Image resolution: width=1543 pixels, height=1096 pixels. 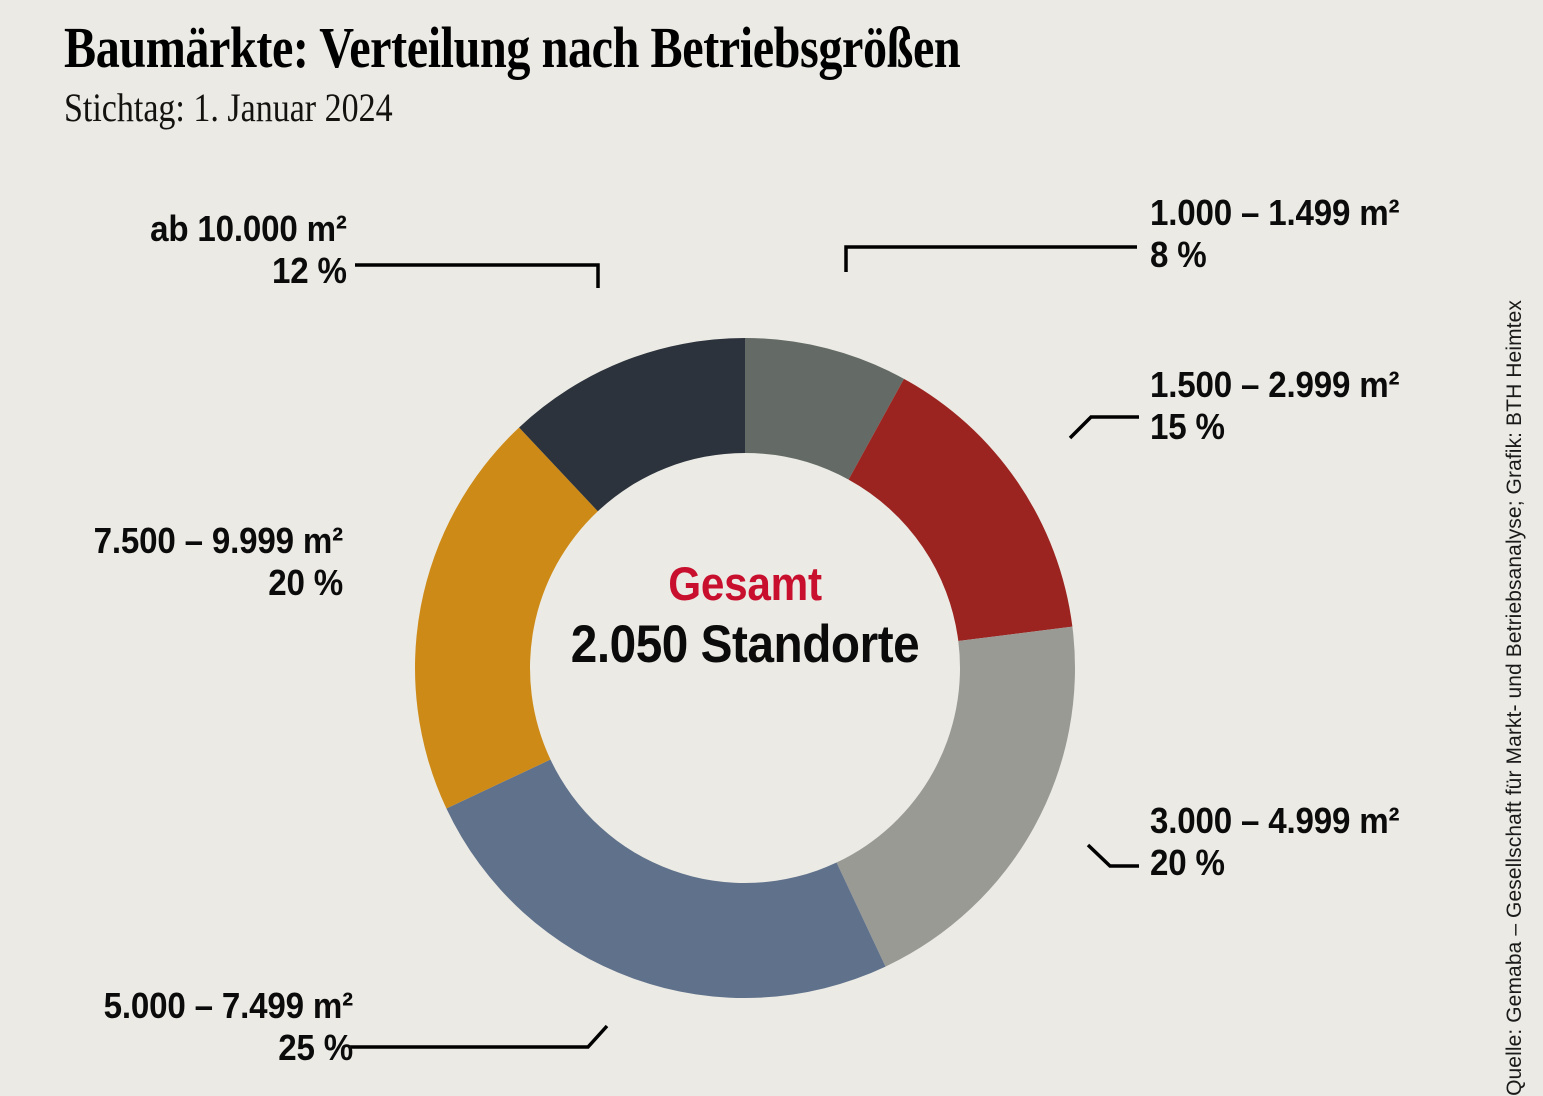 I want to click on callout-ab-10000: ab 10.000 m² 12 %, so click(x=240, y=250).